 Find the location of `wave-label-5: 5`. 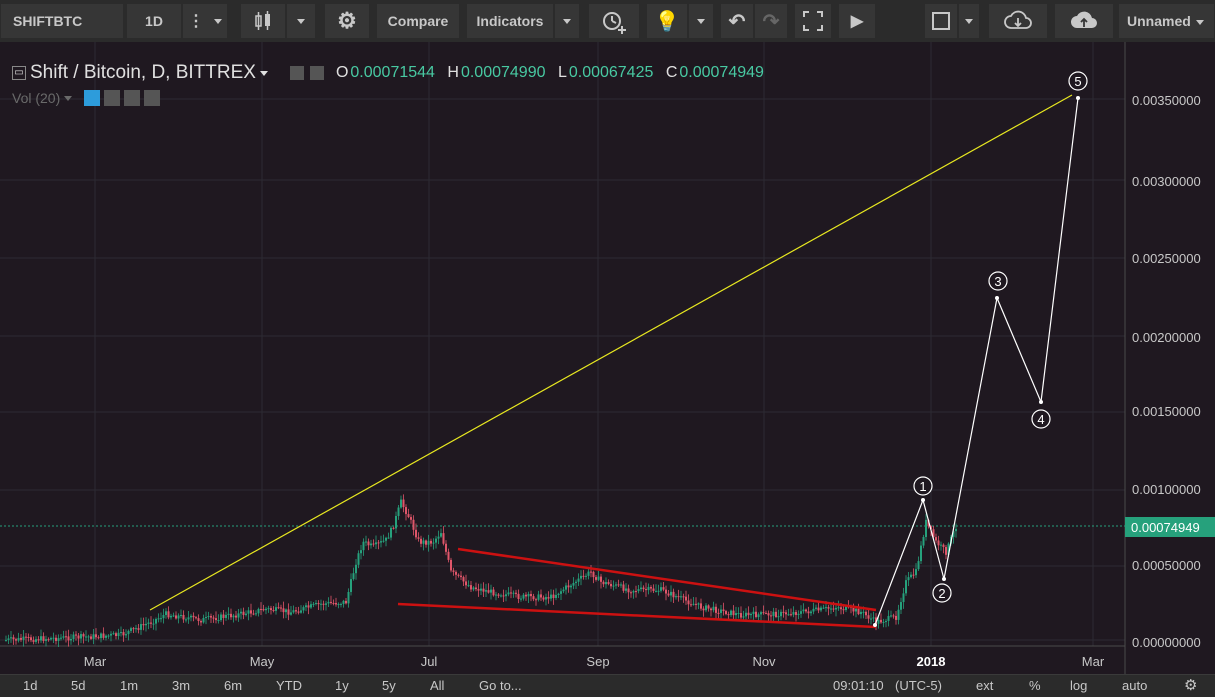

wave-label-5: 5 is located at coordinates (1078, 81).